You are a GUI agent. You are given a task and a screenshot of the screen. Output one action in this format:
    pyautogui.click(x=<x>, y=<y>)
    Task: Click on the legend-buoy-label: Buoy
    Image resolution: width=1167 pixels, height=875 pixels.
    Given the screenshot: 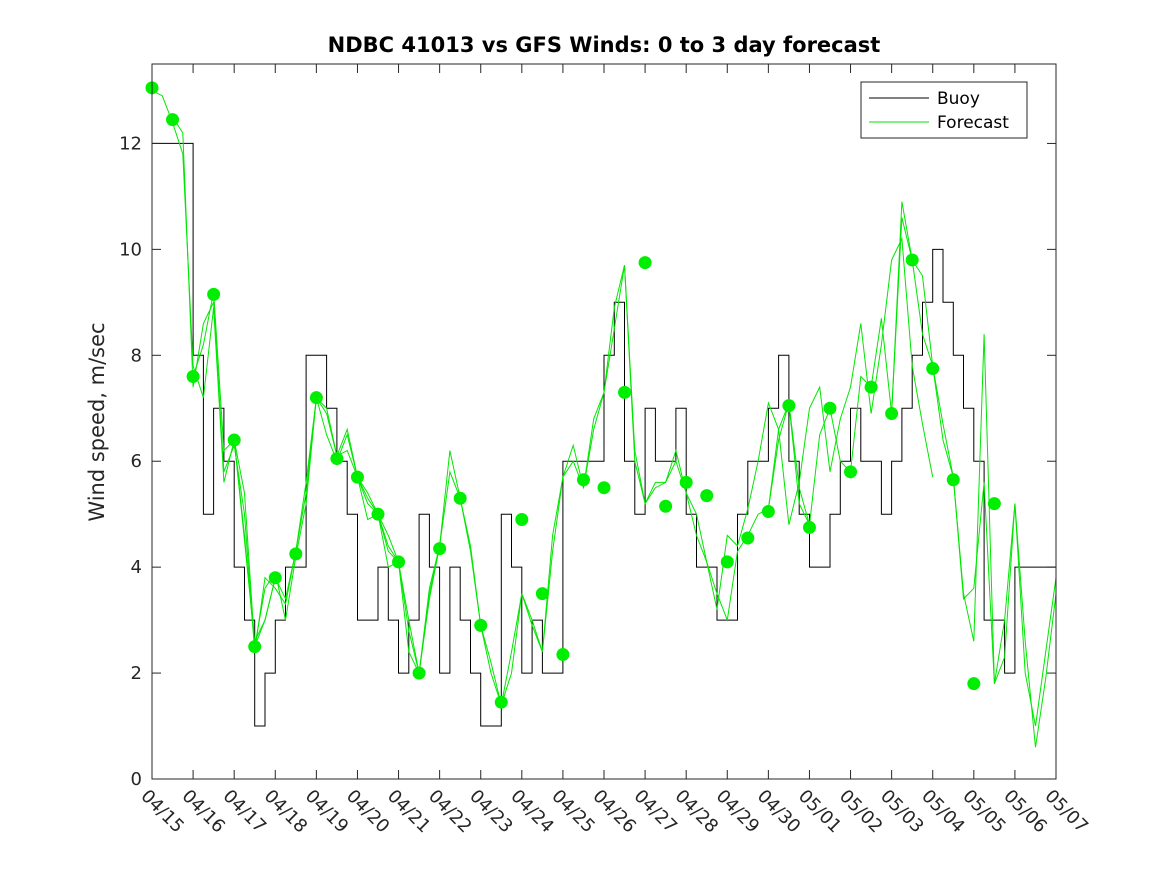 What is the action you would take?
    pyautogui.click(x=958, y=99)
    